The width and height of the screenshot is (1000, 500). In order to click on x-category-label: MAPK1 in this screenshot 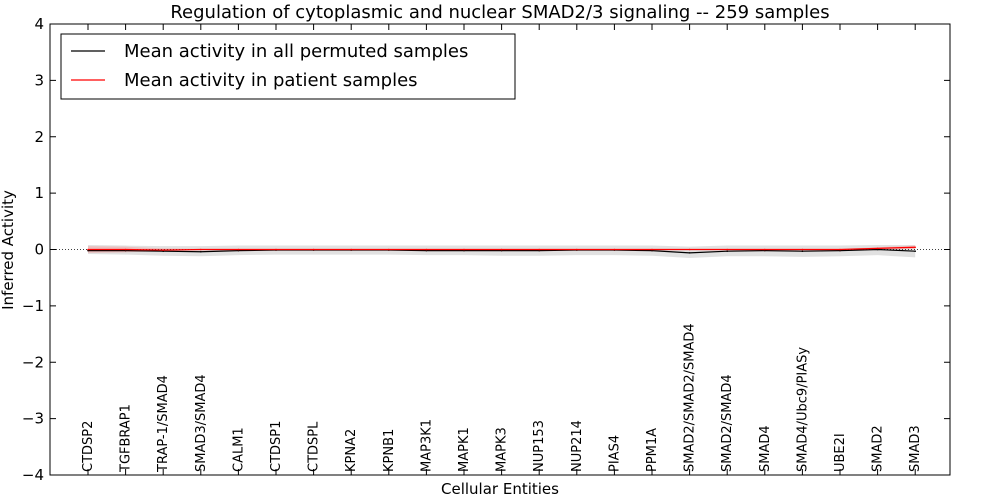, I will do `click(464, 449)`.